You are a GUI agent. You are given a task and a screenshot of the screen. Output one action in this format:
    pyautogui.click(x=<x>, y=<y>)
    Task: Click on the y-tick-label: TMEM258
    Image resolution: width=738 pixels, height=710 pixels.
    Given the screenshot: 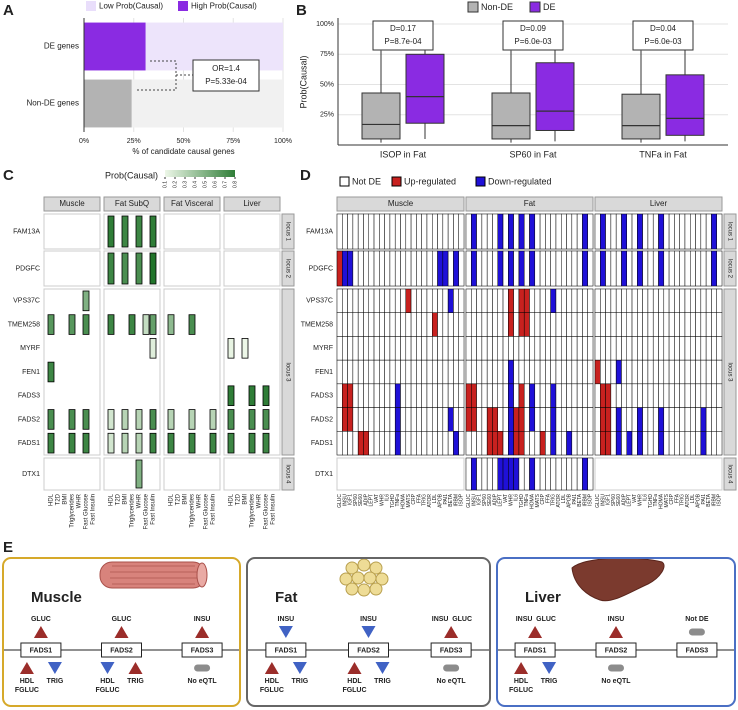 What is the action you would take?
    pyautogui.click(x=24, y=324)
    